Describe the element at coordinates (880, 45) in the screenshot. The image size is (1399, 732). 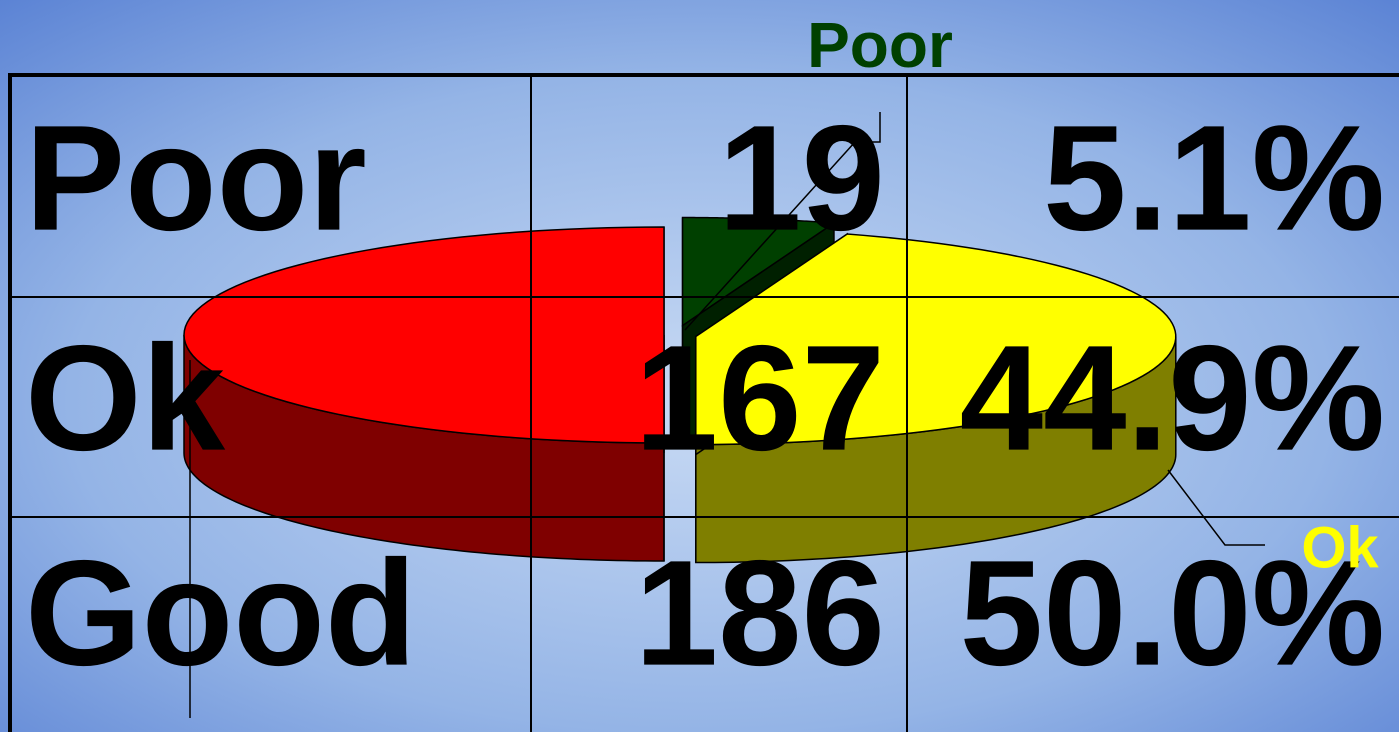
I see `pie-label: Poor` at that location.